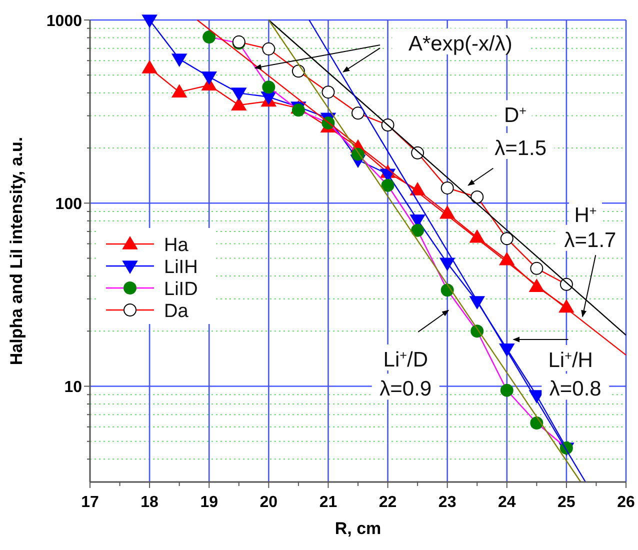 The width and height of the screenshot is (638, 550). Describe the element at coordinates (181, 289) in the screenshot. I see `legend-label: LiID` at that location.